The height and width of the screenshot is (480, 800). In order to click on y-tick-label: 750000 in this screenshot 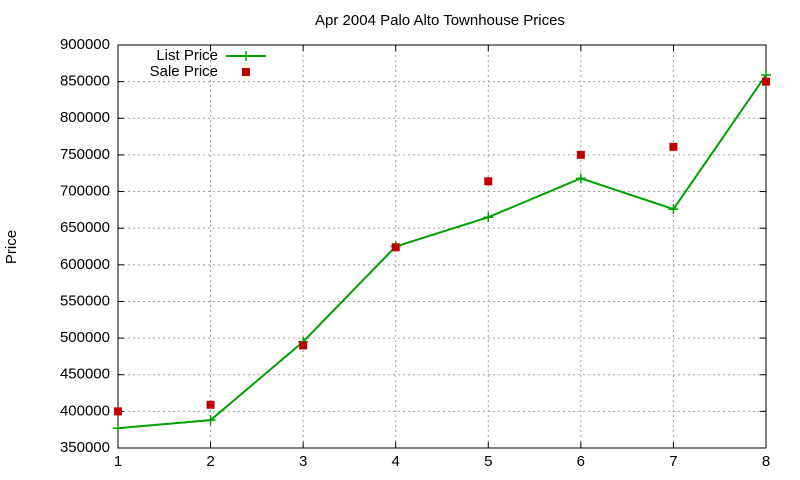, I will do `click(85, 154)`.